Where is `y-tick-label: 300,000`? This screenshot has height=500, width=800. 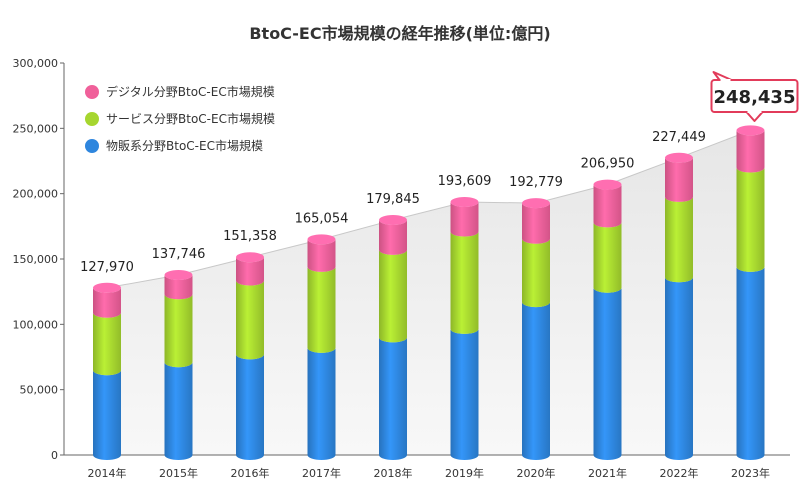
y-tick-label: 300,000 is located at coordinates (36, 63).